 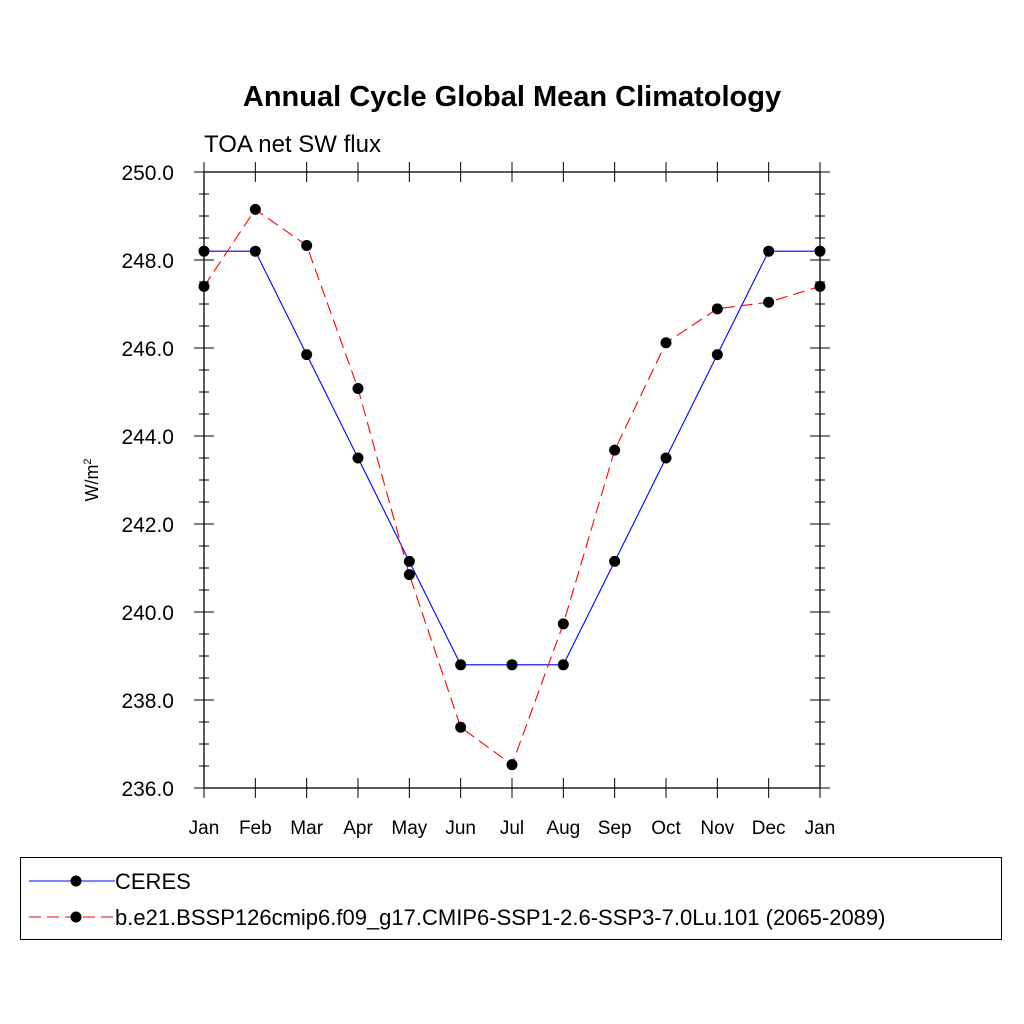 What do you see at coordinates (147, 789) in the screenshot?
I see `y-tick-label: 236.0` at bounding box center [147, 789].